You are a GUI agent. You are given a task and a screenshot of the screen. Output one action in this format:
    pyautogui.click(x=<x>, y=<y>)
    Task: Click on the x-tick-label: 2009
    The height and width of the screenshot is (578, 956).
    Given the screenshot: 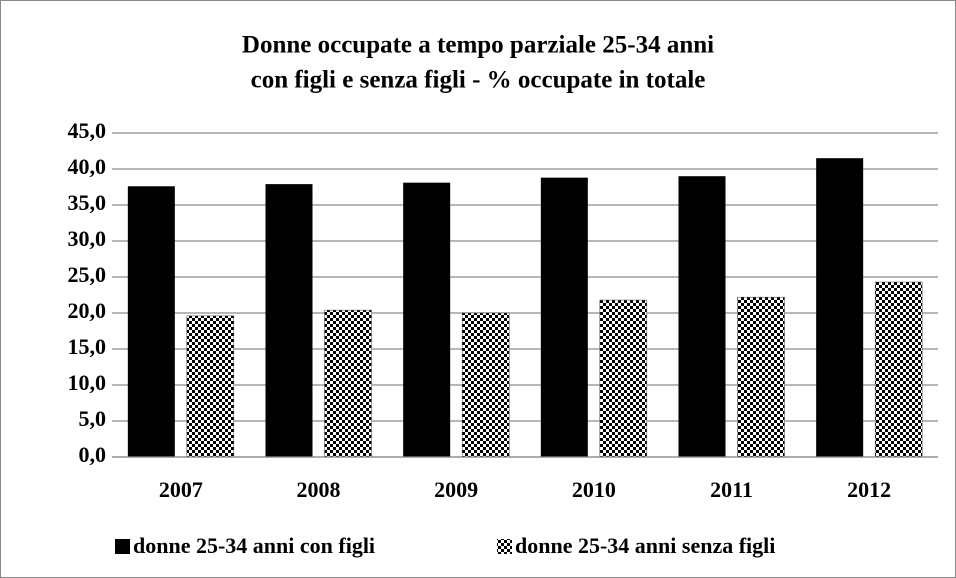 What is the action you would take?
    pyautogui.click(x=456, y=489)
    